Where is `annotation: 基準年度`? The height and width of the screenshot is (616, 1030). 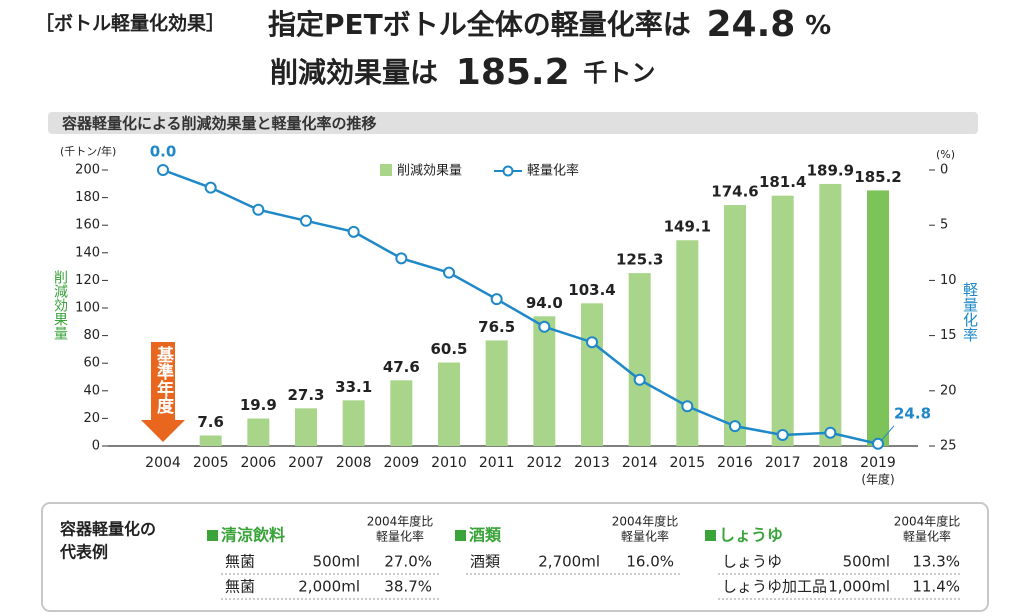
annotation: 基準年度 is located at coordinates (164, 380).